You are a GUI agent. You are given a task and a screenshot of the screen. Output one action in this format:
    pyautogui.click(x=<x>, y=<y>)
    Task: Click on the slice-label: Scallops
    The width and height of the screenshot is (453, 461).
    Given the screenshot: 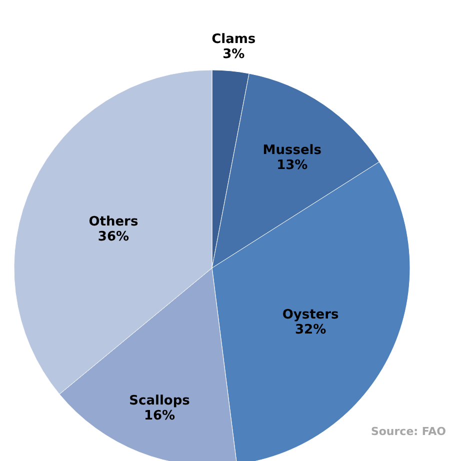 What is the action you would take?
    pyautogui.click(x=159, y=401)
    